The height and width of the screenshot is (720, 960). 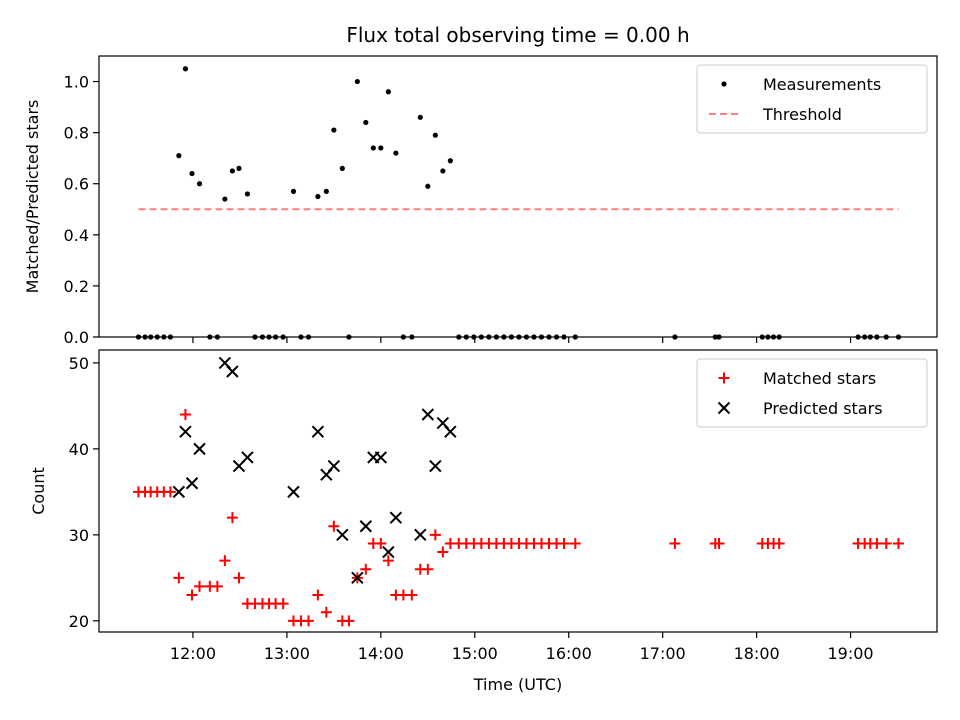 I want to click on x-tick-label: 17:00, so click(x=663, y=653).